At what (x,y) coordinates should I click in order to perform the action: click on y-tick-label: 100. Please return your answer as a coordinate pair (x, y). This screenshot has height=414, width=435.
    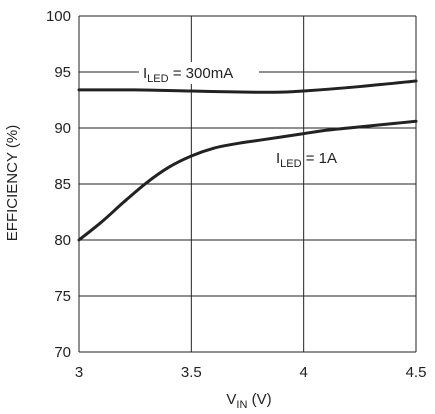
    Looking at the image, I should click on (58, 16).